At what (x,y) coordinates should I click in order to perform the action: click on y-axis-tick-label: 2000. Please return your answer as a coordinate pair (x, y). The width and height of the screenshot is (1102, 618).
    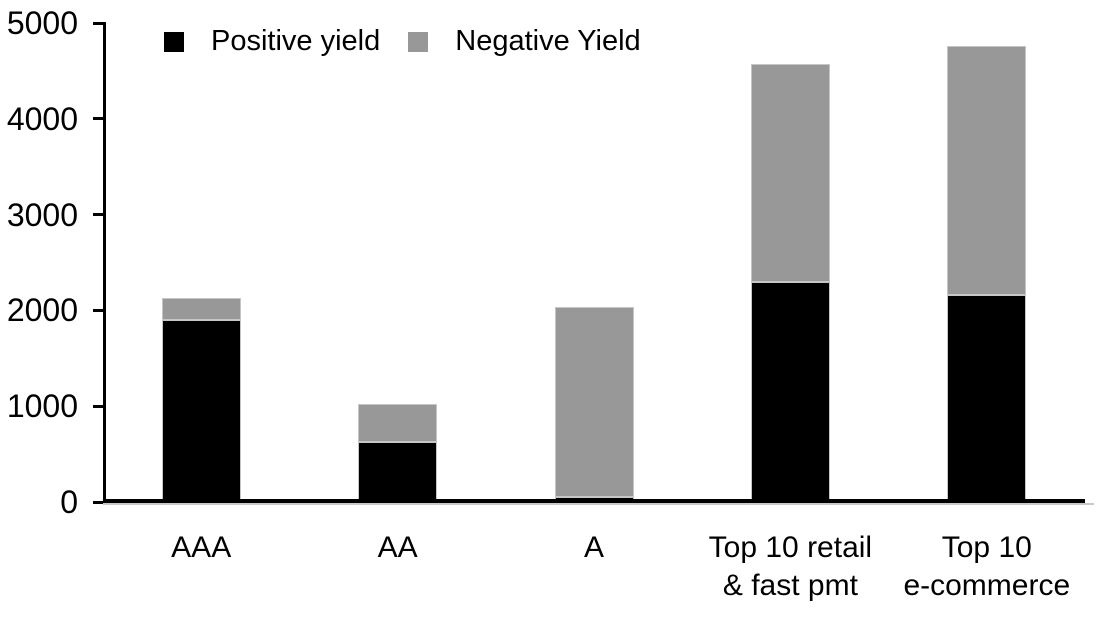
    Looking at the image, I should click on (42, 310).